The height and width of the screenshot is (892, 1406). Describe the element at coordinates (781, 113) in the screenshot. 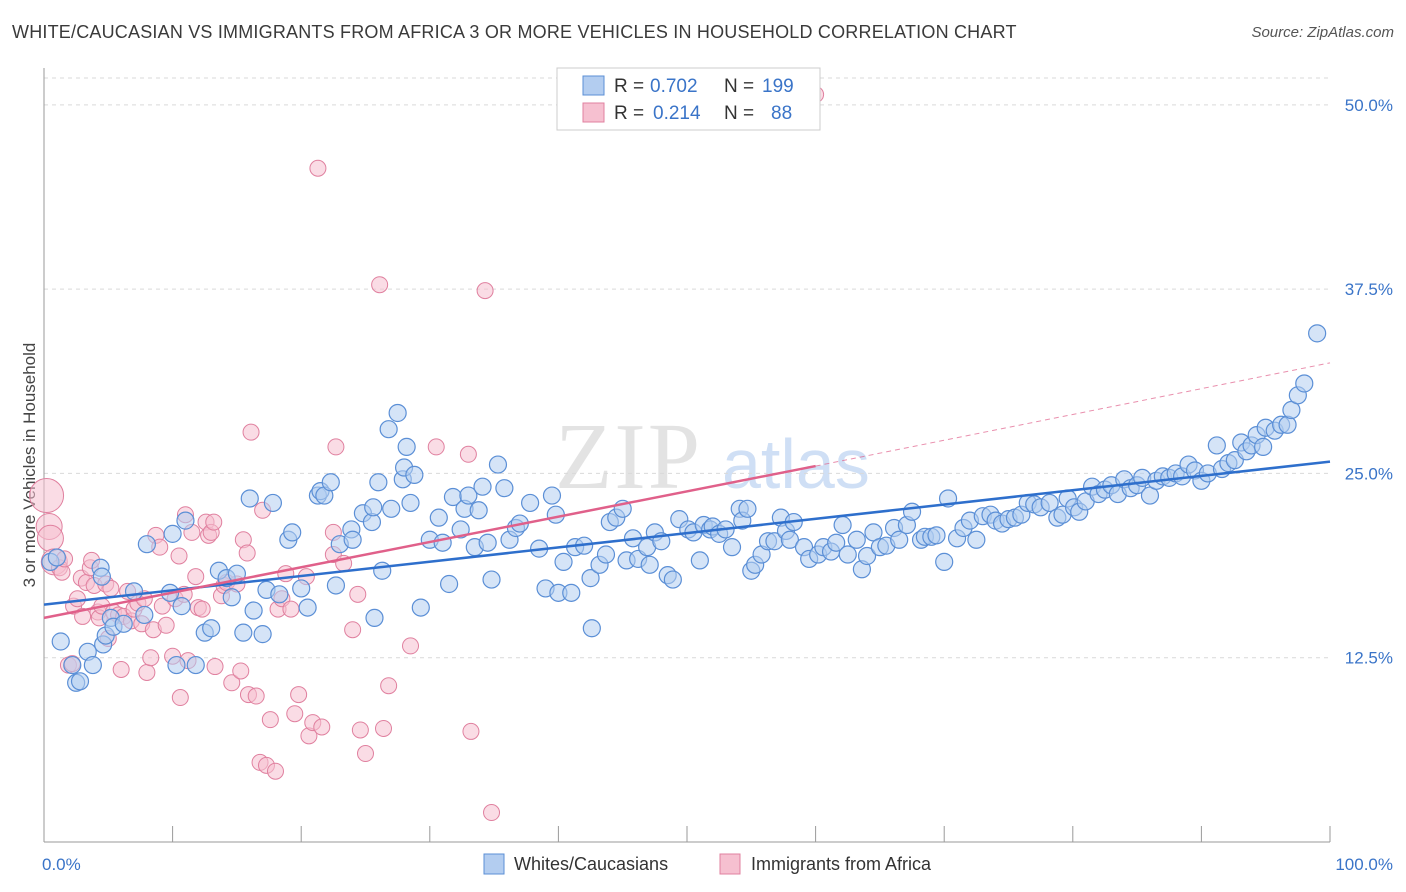

I see `legend-n-value-2: 88` at that location.